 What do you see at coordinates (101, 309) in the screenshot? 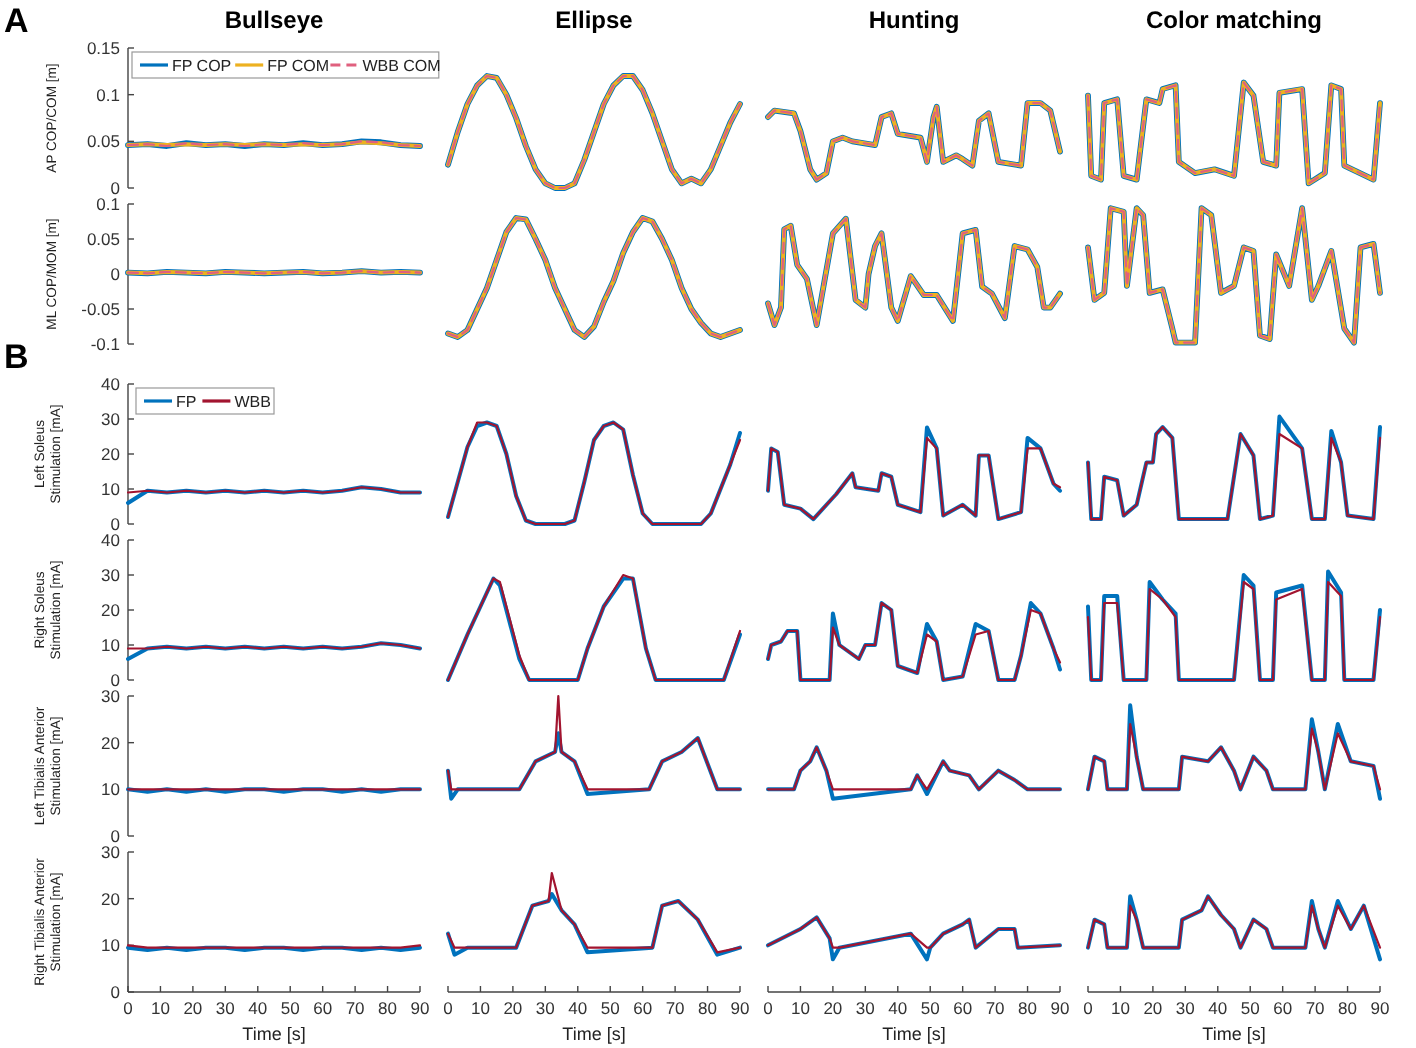
I see `y-tick-label: -0.05` at bounding box center [101, 309].